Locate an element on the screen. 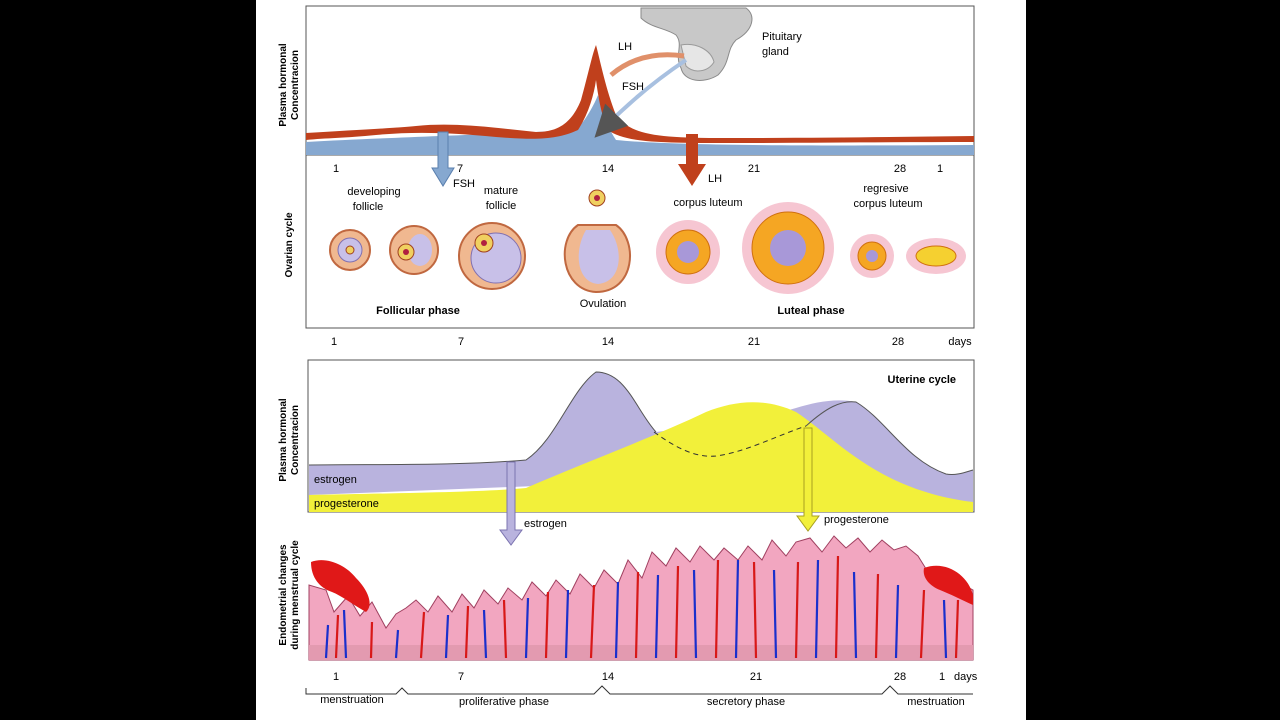 The width and height of the screenshot is (1280, 720). uterine-cycle-title: Uterine cycle is located at coordinates (922, 380).